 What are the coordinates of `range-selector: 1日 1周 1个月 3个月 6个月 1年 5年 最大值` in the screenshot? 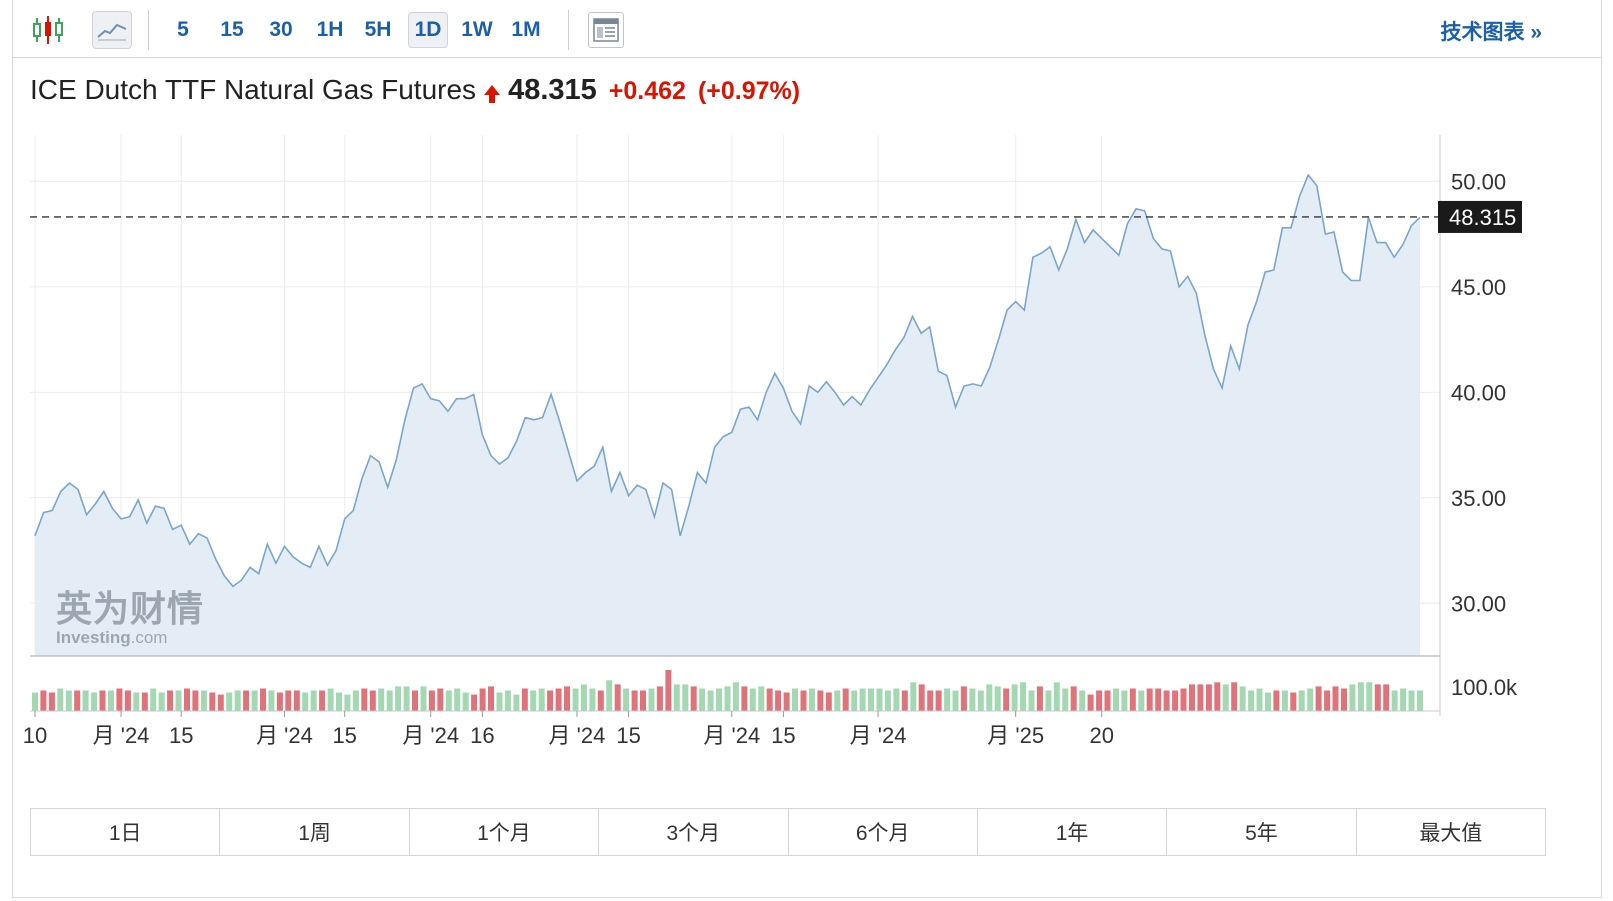 It's located at (788, 832).